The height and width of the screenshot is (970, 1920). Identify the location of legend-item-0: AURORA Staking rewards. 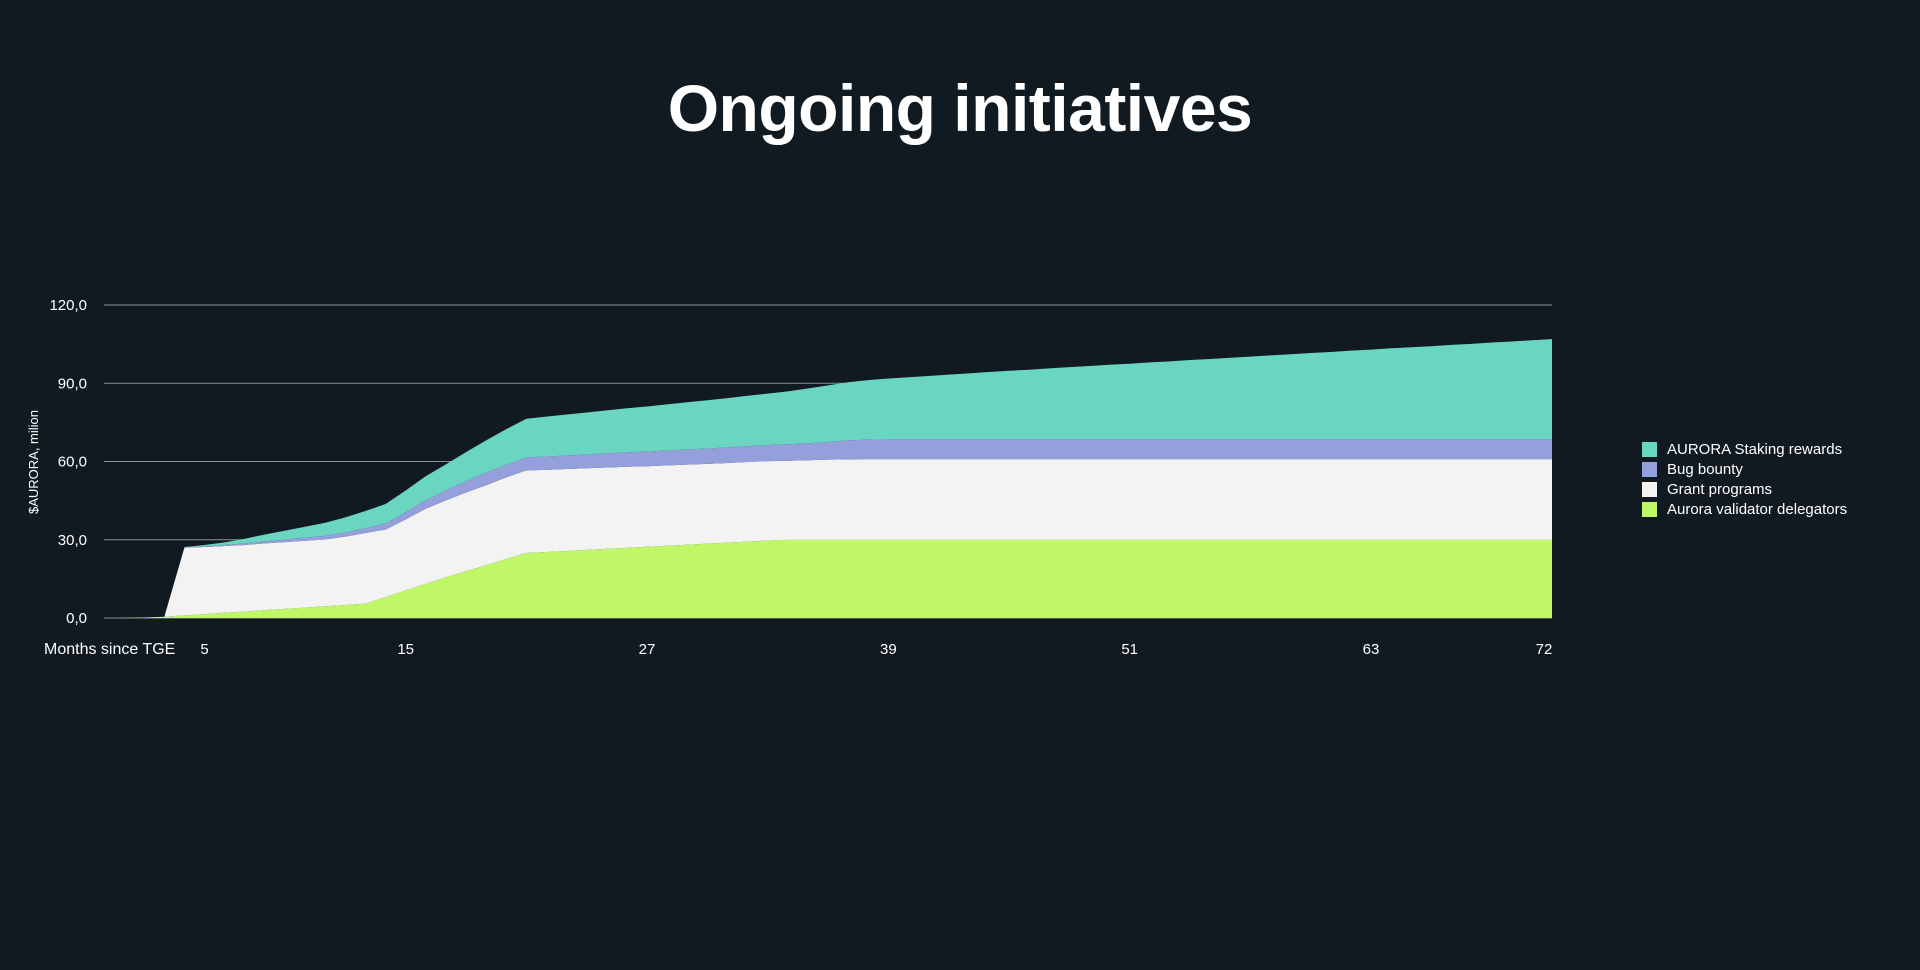
(1744, 449).